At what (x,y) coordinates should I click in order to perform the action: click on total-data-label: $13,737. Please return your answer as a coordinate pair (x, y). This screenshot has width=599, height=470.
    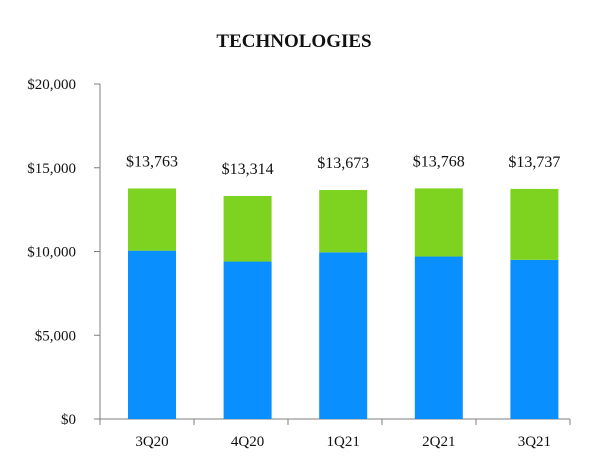
    Looking at the image, I should click on (534, 162).